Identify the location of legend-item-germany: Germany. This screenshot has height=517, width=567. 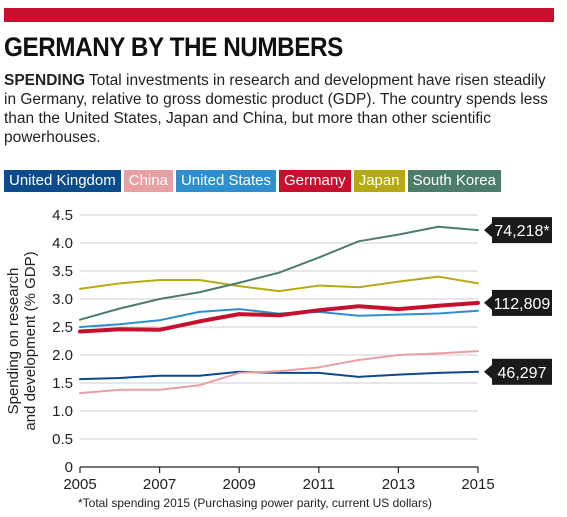
(315, 181).